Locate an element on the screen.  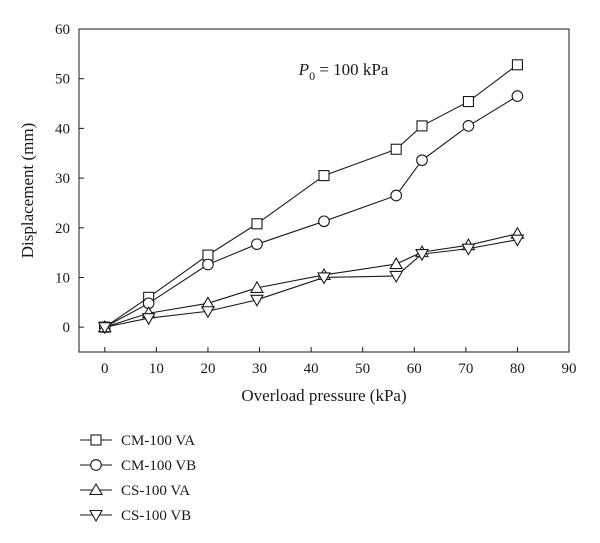
legend-label: CS-100 VA is located at coordinates (155, 491).